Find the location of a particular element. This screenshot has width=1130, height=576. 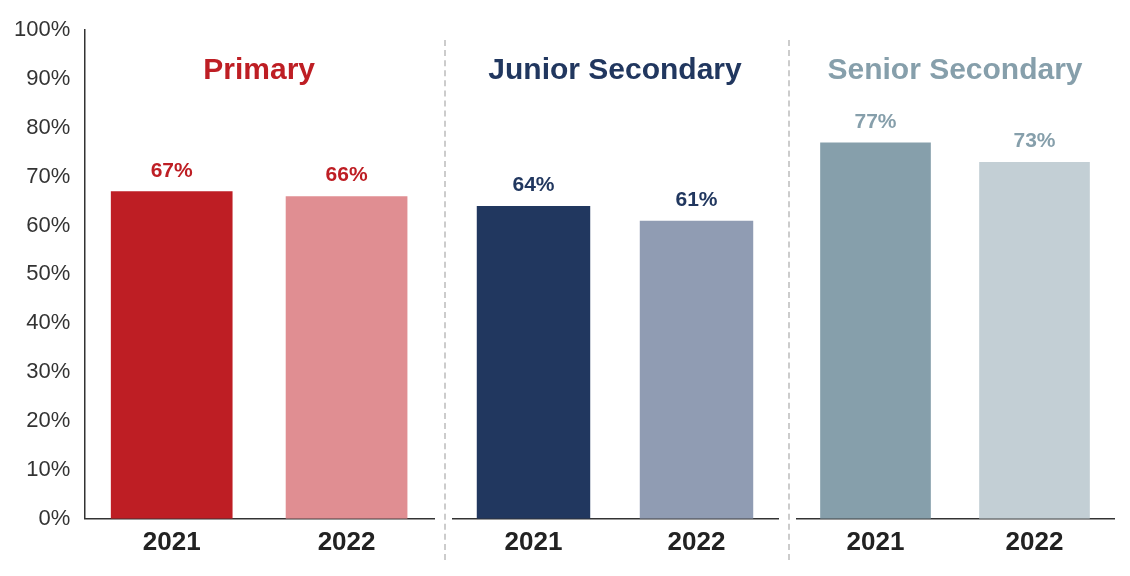

y-tick-label: 90% is located at coordinates (48, 77).